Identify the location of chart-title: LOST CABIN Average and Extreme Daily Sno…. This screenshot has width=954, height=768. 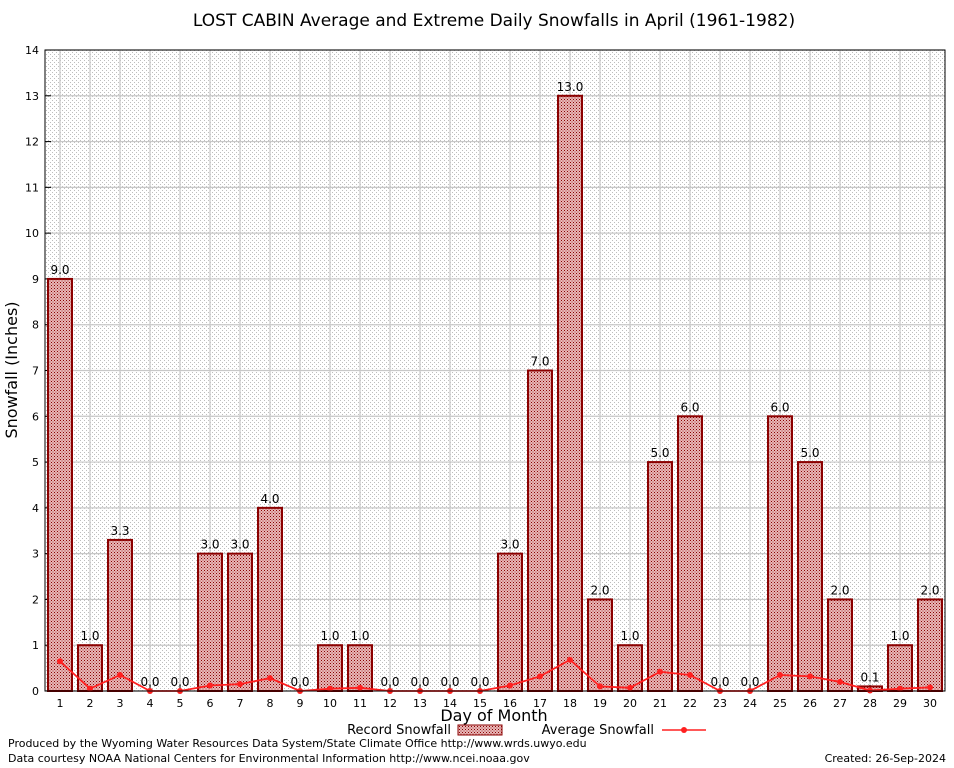
(494, 21).